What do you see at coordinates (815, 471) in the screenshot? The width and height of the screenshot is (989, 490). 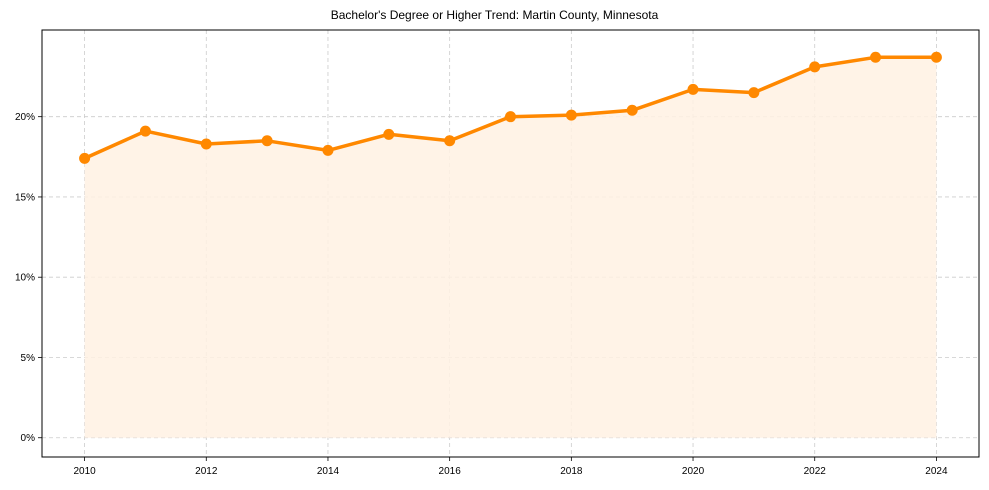 I see `x-tick-label: 2022` at bounding box center [815, 471].